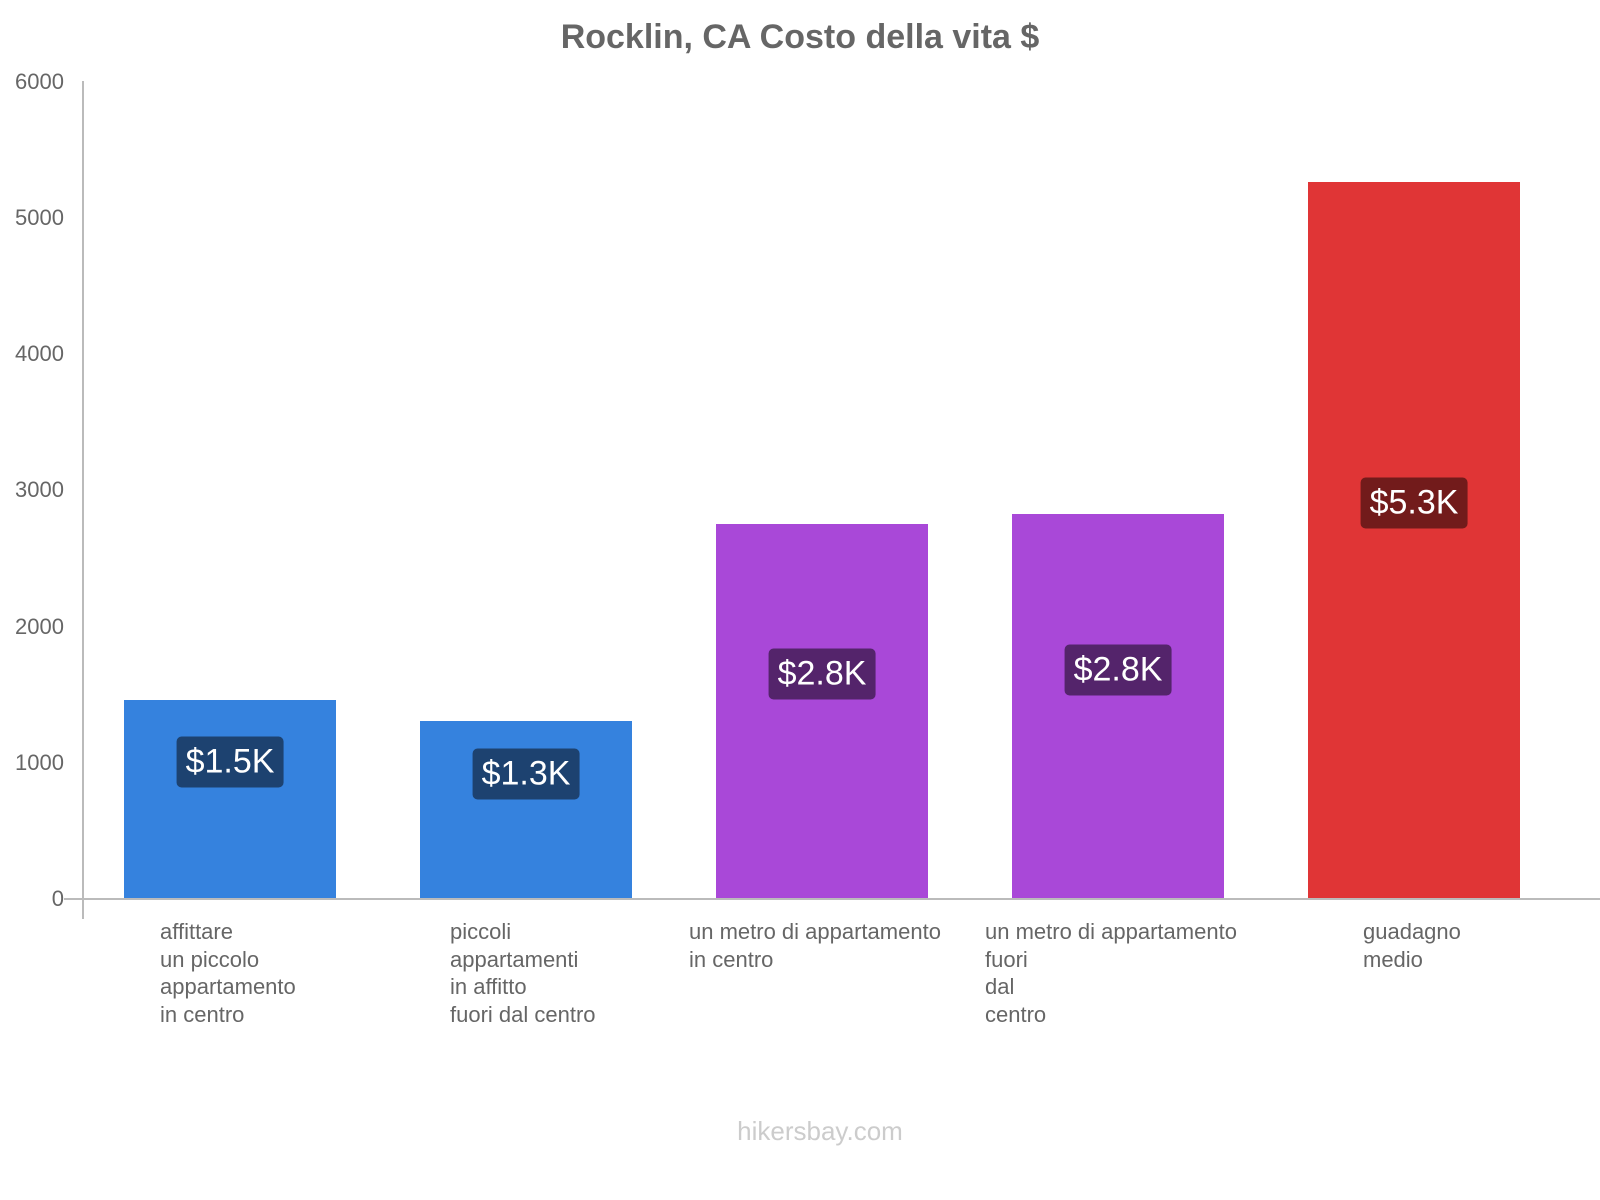  What do you see at coordinates (800, 37) in the screenshot?
I see `chart-title: Rocklin, CA Costo della vita $` at bounding box center [800, 37].